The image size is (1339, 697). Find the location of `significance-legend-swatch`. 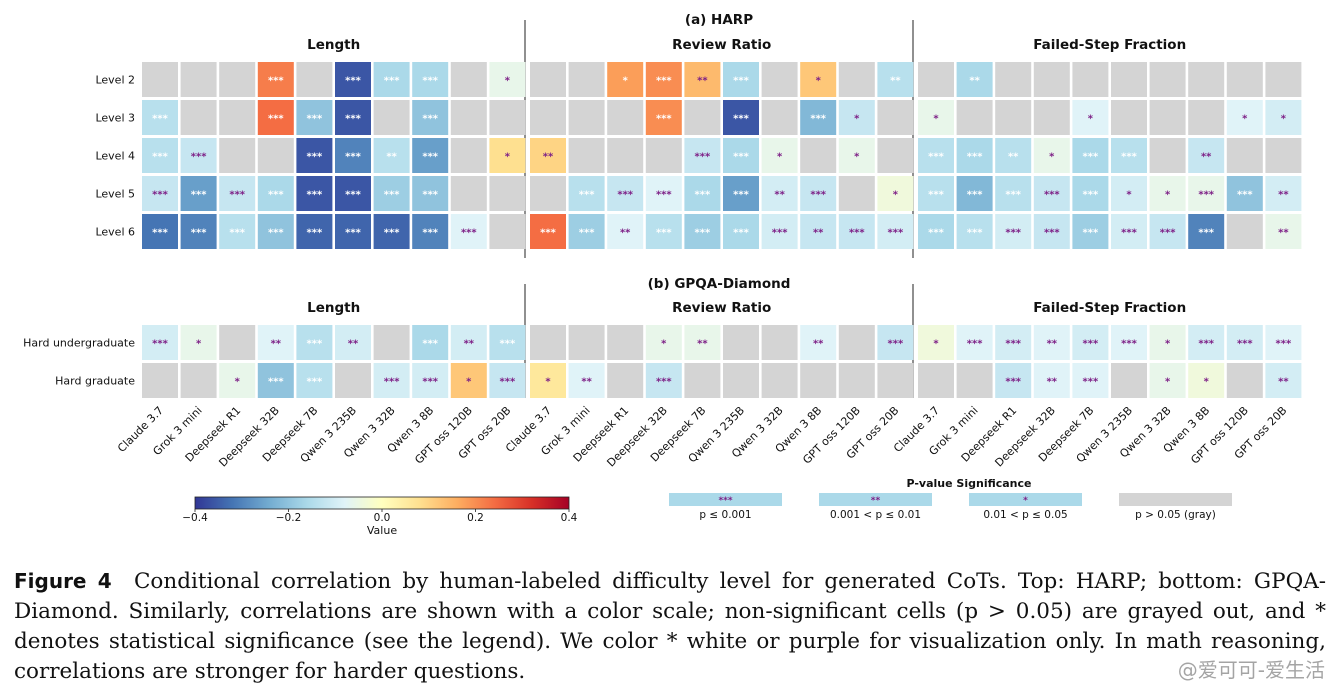

significance-legend-swatch is located at coordinates (1175, 499).